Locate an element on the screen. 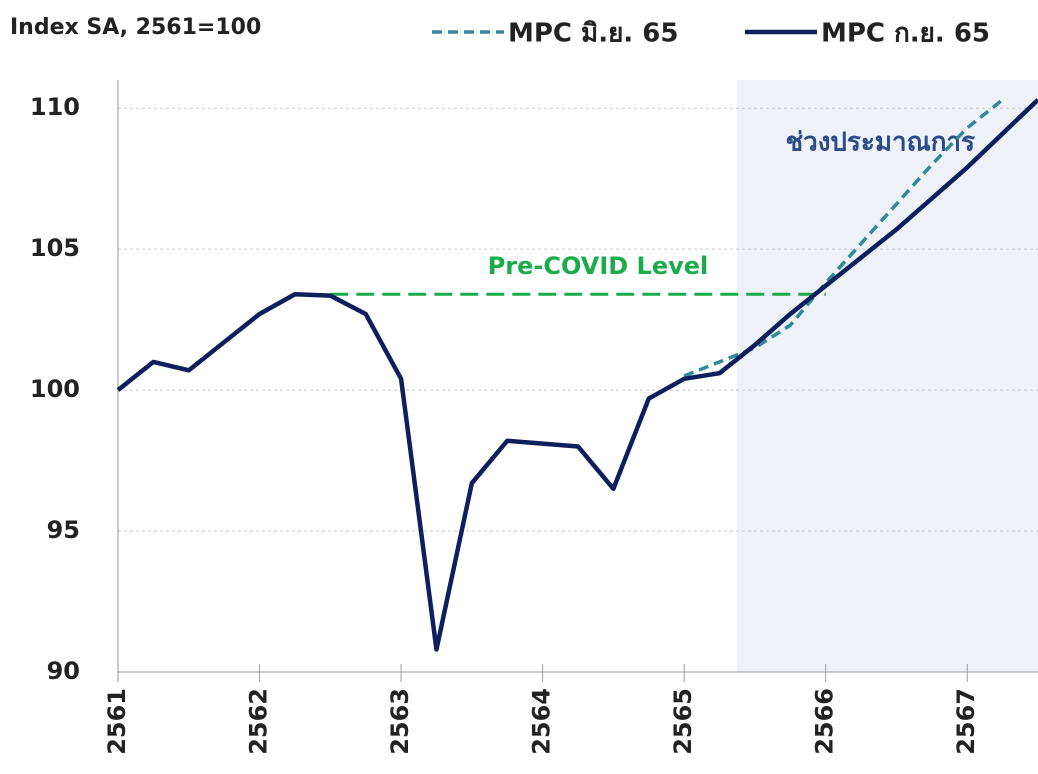 The image size is (1038, 774). y-tick-label: 90 is located at coordinates (63, 671).